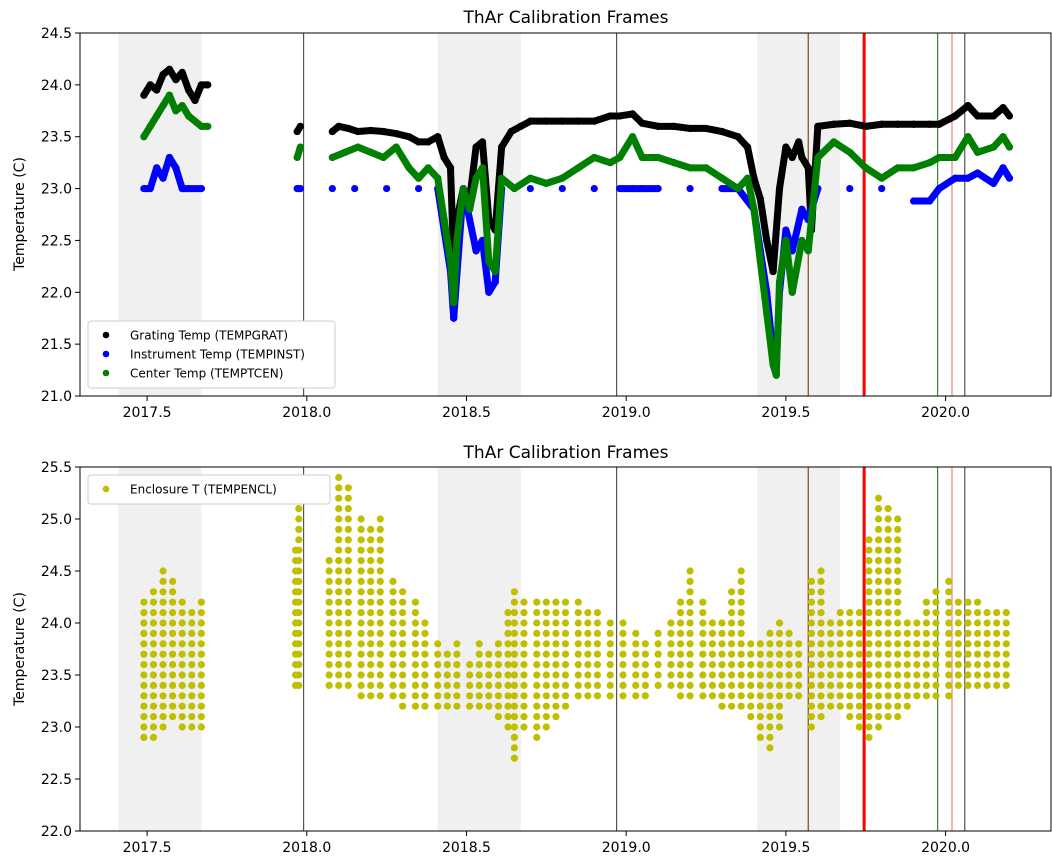  I want to click on legend-box, so click(209, 489).